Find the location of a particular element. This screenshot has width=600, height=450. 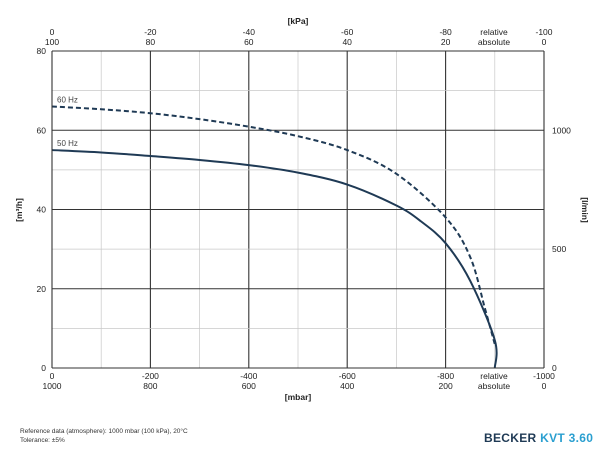

top-tick-relative: -60 is located at coordinates (347, 32).